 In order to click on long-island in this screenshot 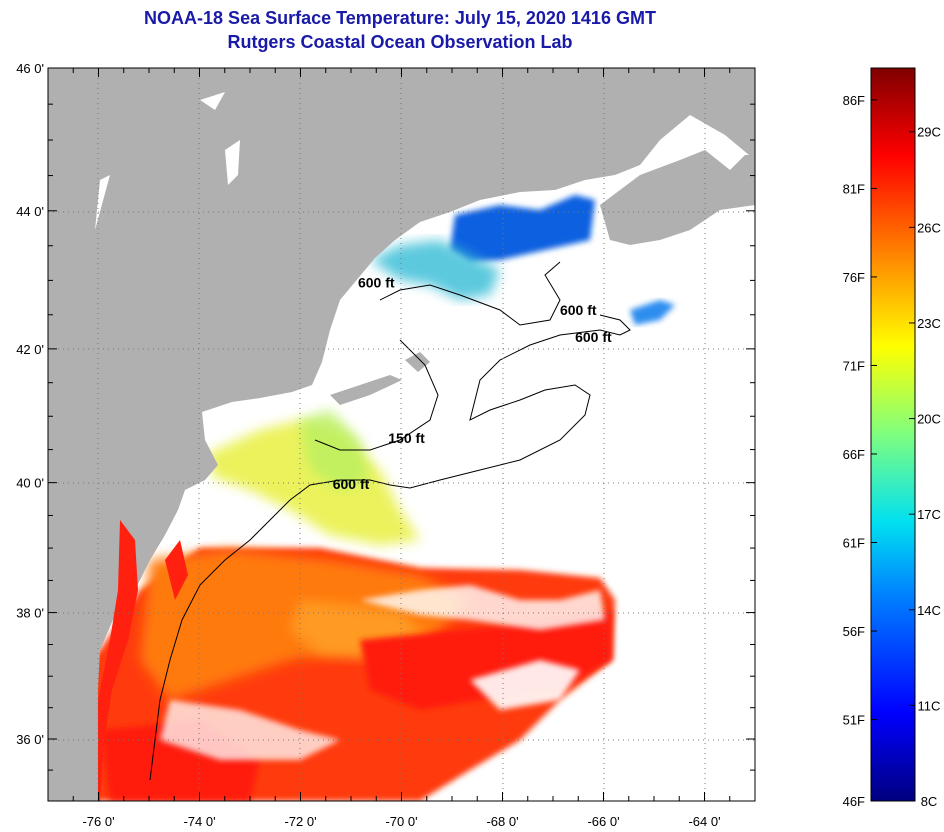, I will do `click(366, 390)`.